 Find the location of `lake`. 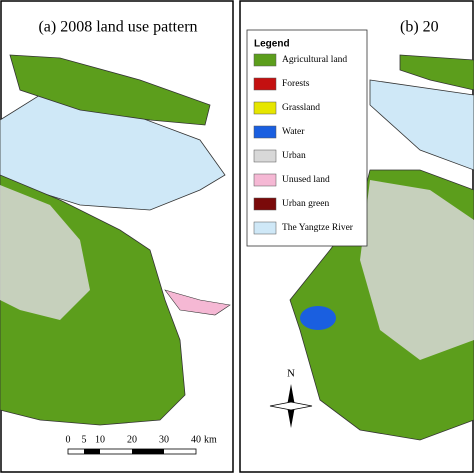

lake is located at coordinates (318, 318).